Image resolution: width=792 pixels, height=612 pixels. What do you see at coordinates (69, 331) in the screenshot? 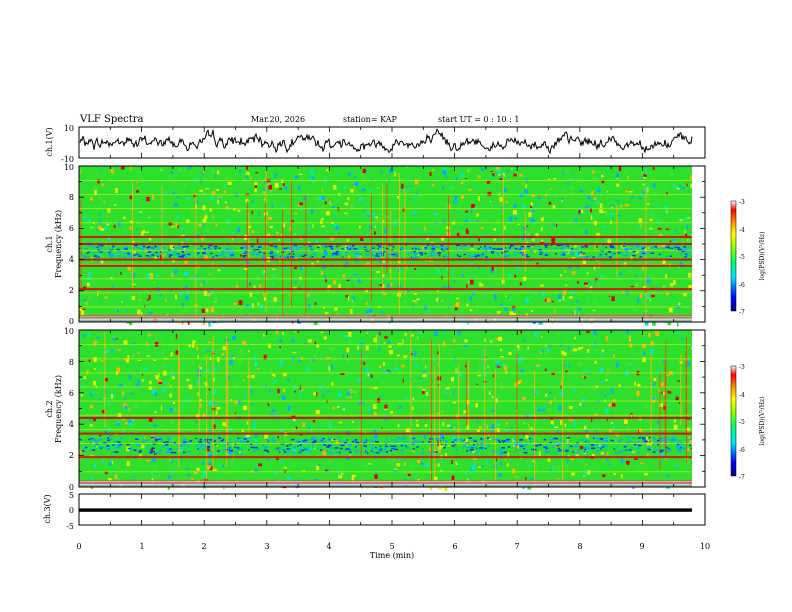
I see `ch2-ytick-label: 10` at bounding box center [69, 331].